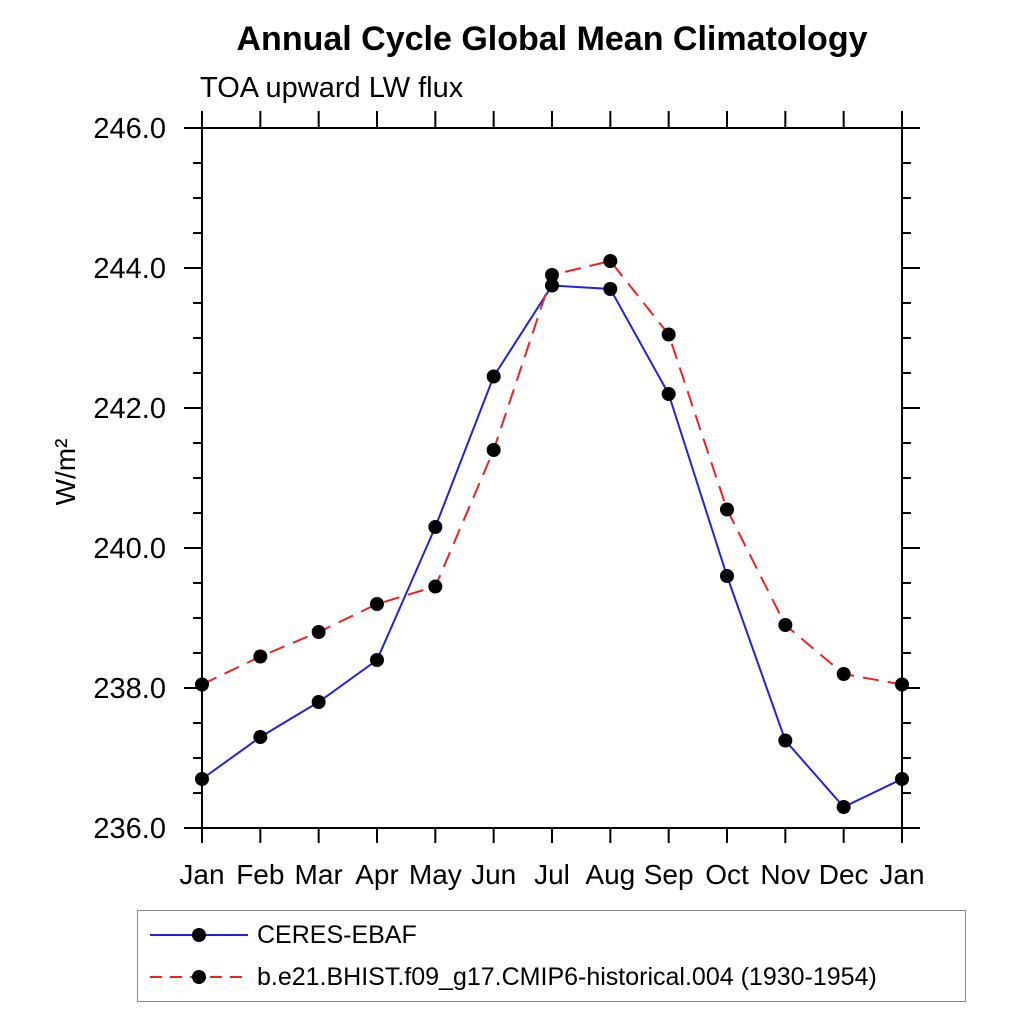 The width and height of the screenshot is (1024, 1024). What do you see at coordinates (337, 934) in the screenshot?
I see `legend-label-ceres-ebaf: CERES-EBAF` at bounding box center [337, 934].